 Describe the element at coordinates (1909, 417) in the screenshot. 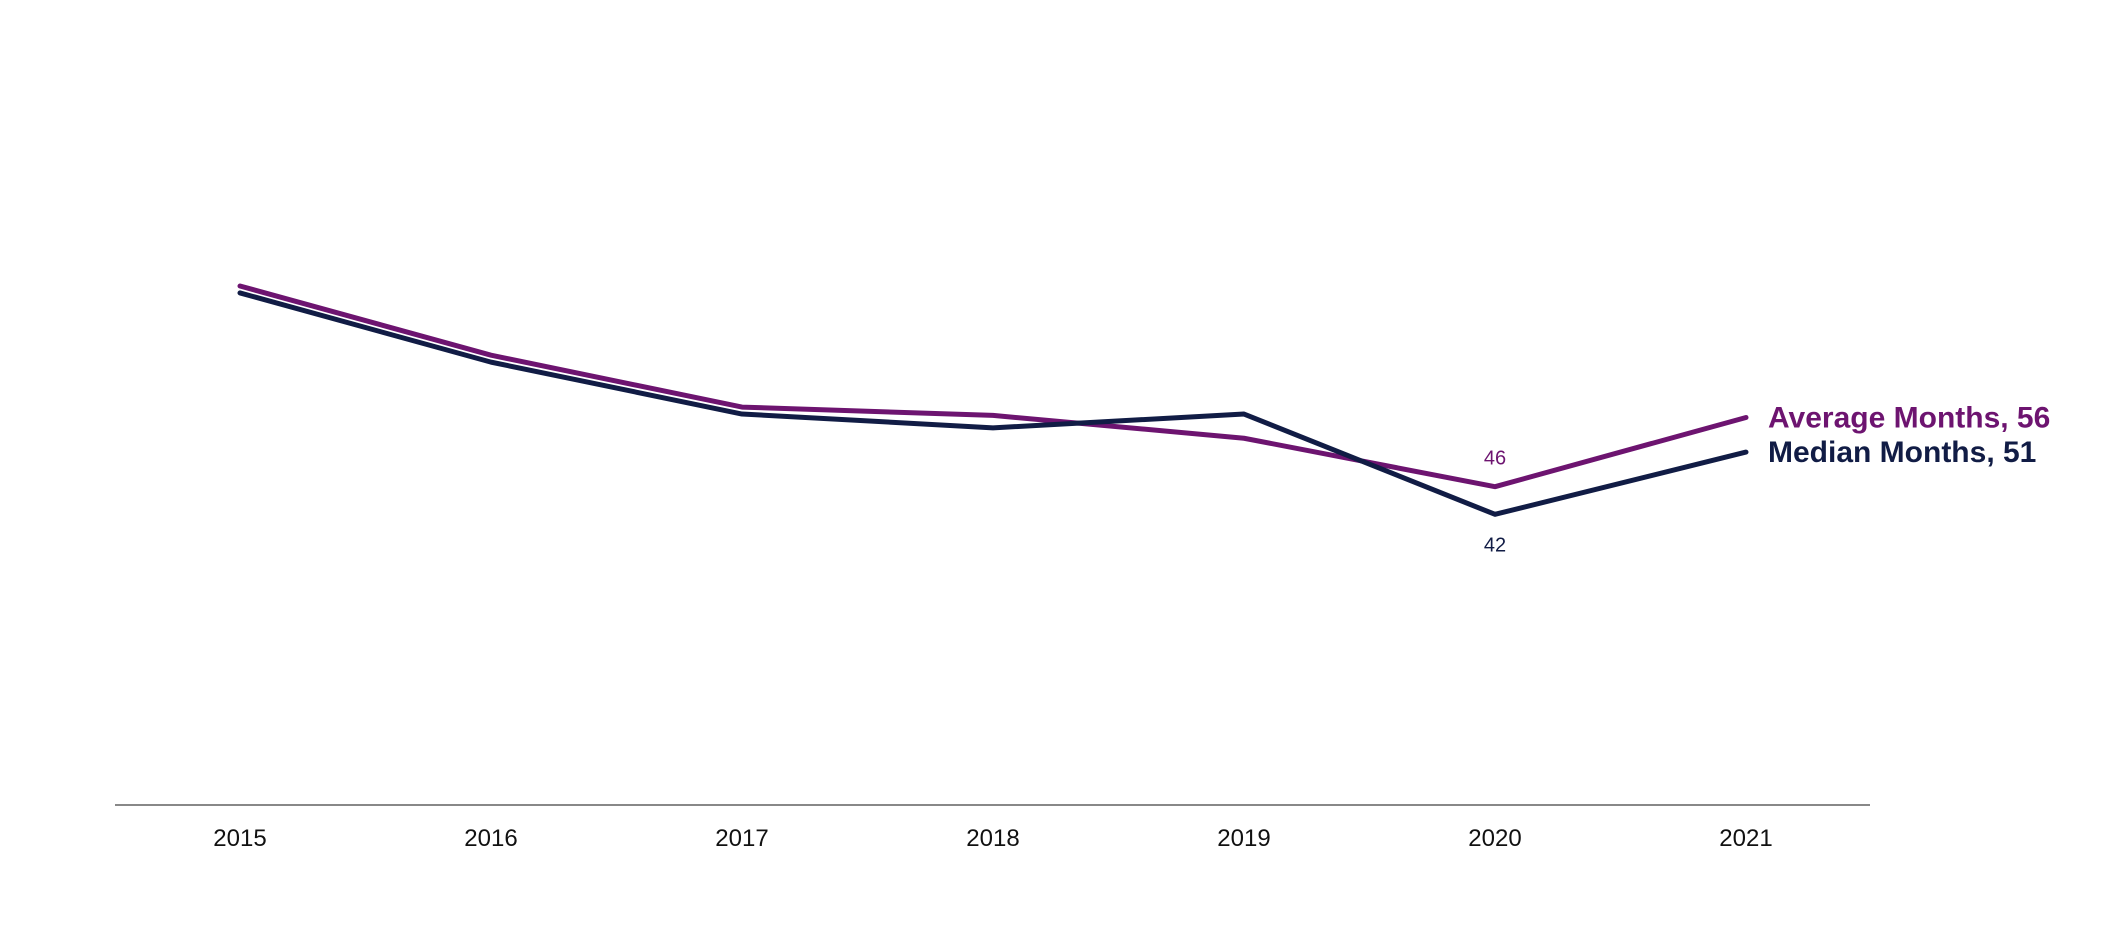

I see `series-label-average-months: Average Months, 56` at that location.